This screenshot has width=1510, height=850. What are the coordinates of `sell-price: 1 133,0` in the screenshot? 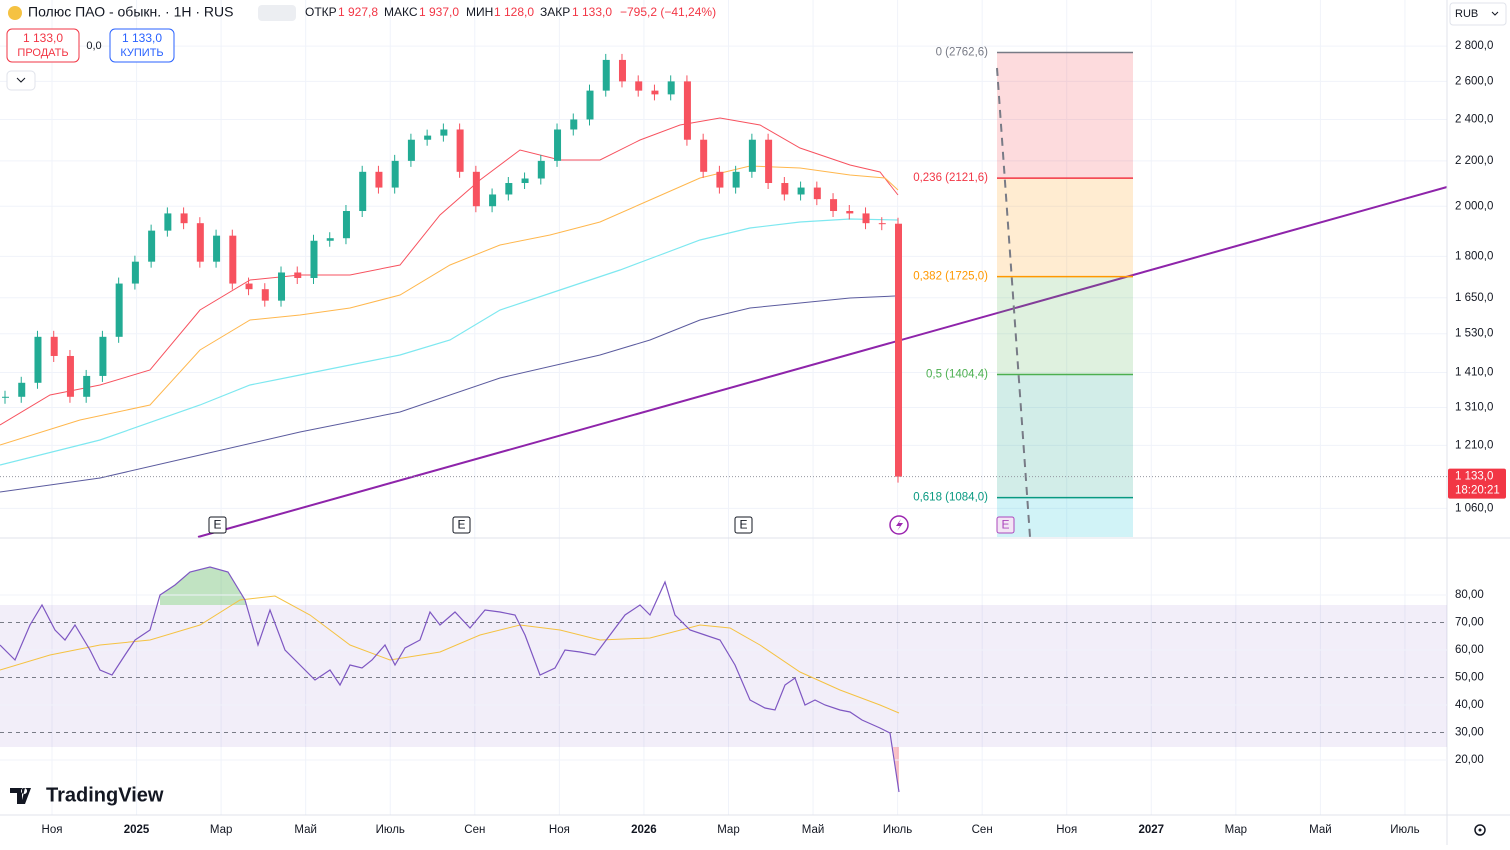 It's located at (43, 38).